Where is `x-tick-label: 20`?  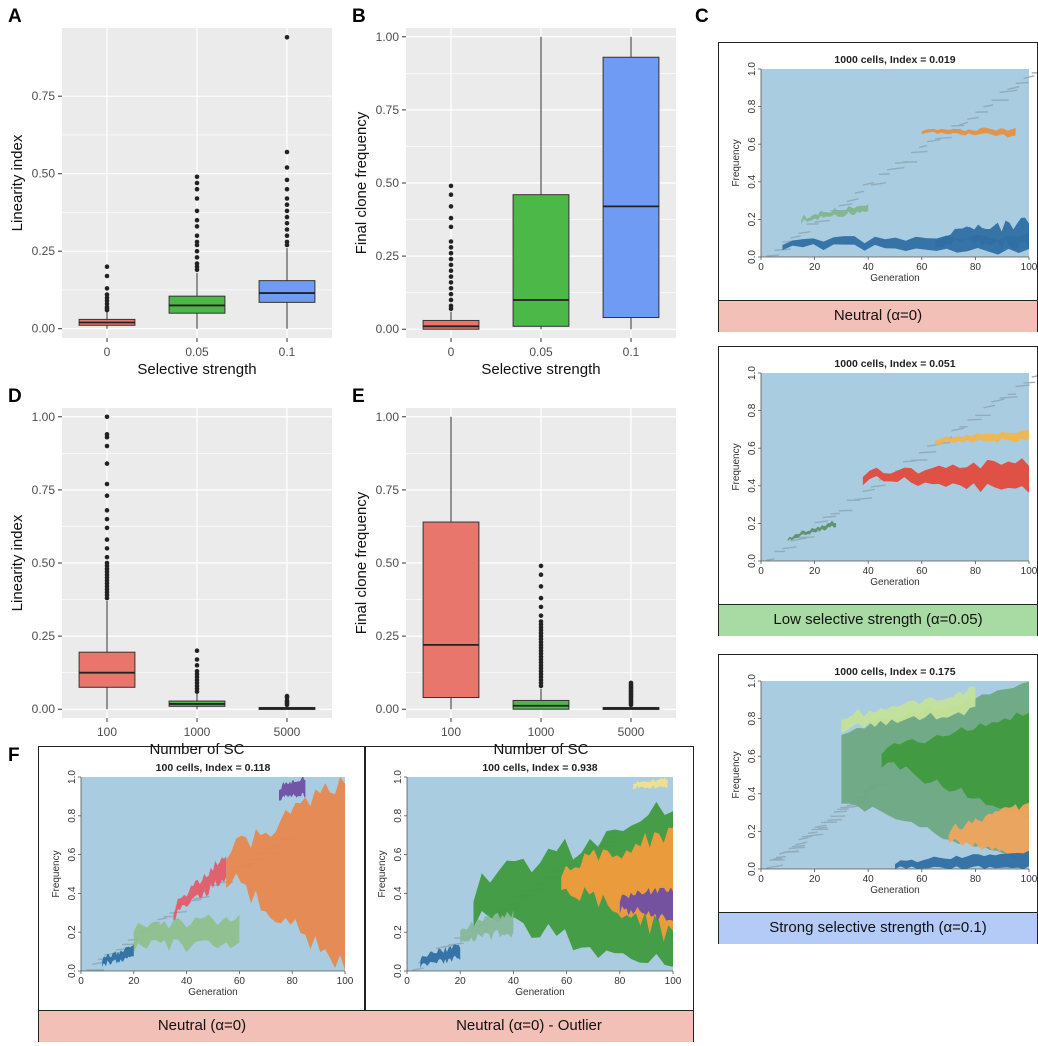 x-tick-label: 20 is located at coordinates (815, 267).